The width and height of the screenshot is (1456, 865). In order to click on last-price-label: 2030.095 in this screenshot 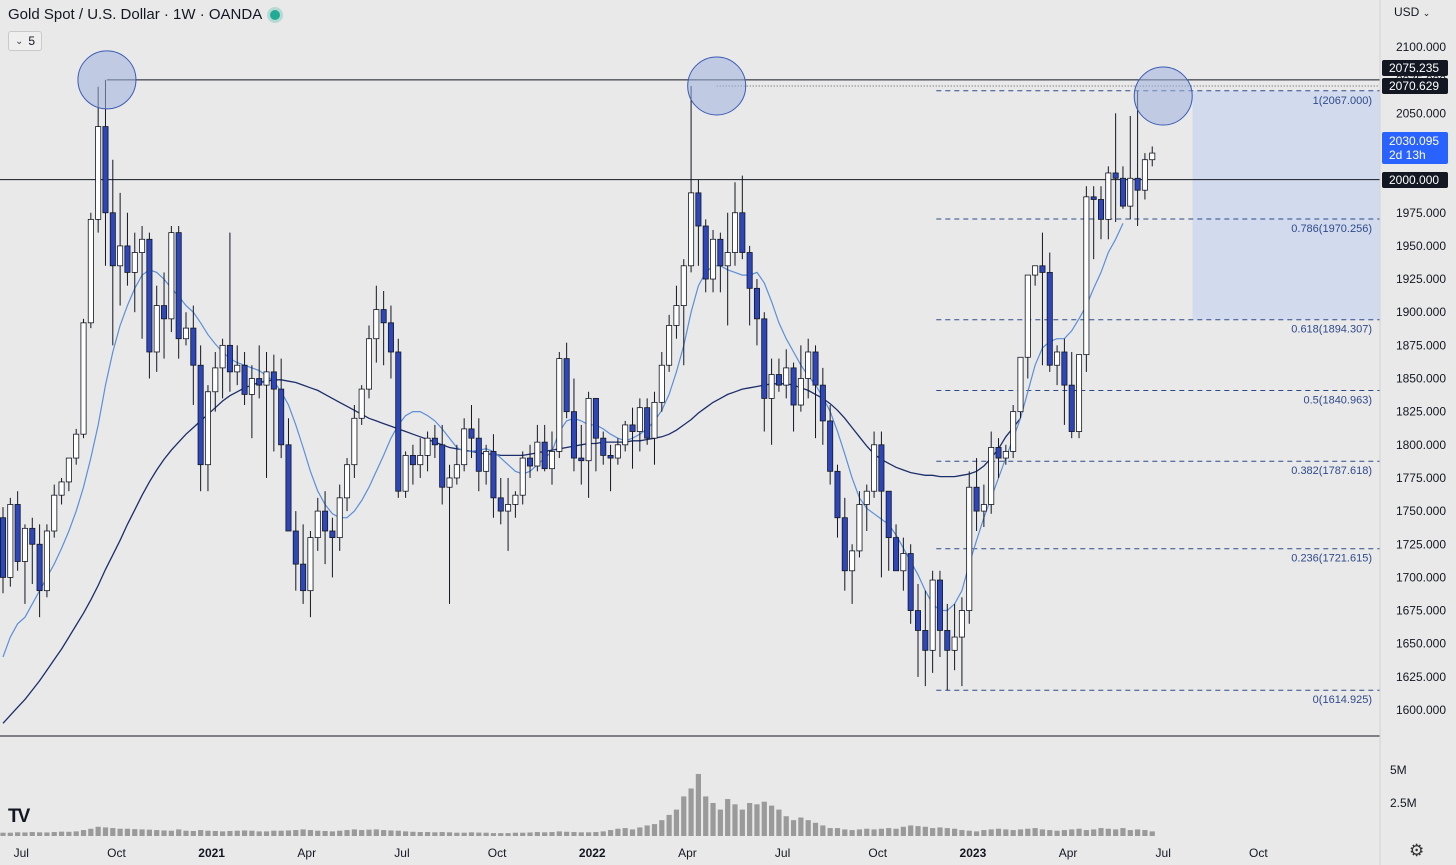, I will do `click(1414, 141)`.